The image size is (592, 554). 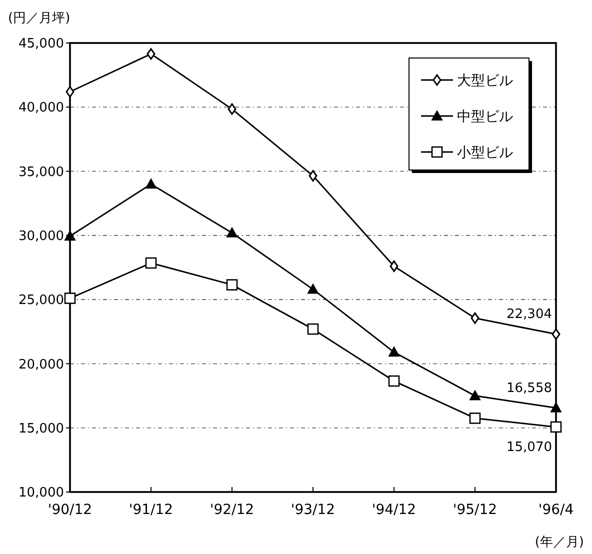 I want to click on x-tick-label: '91/12, so click(x=151, y=510).